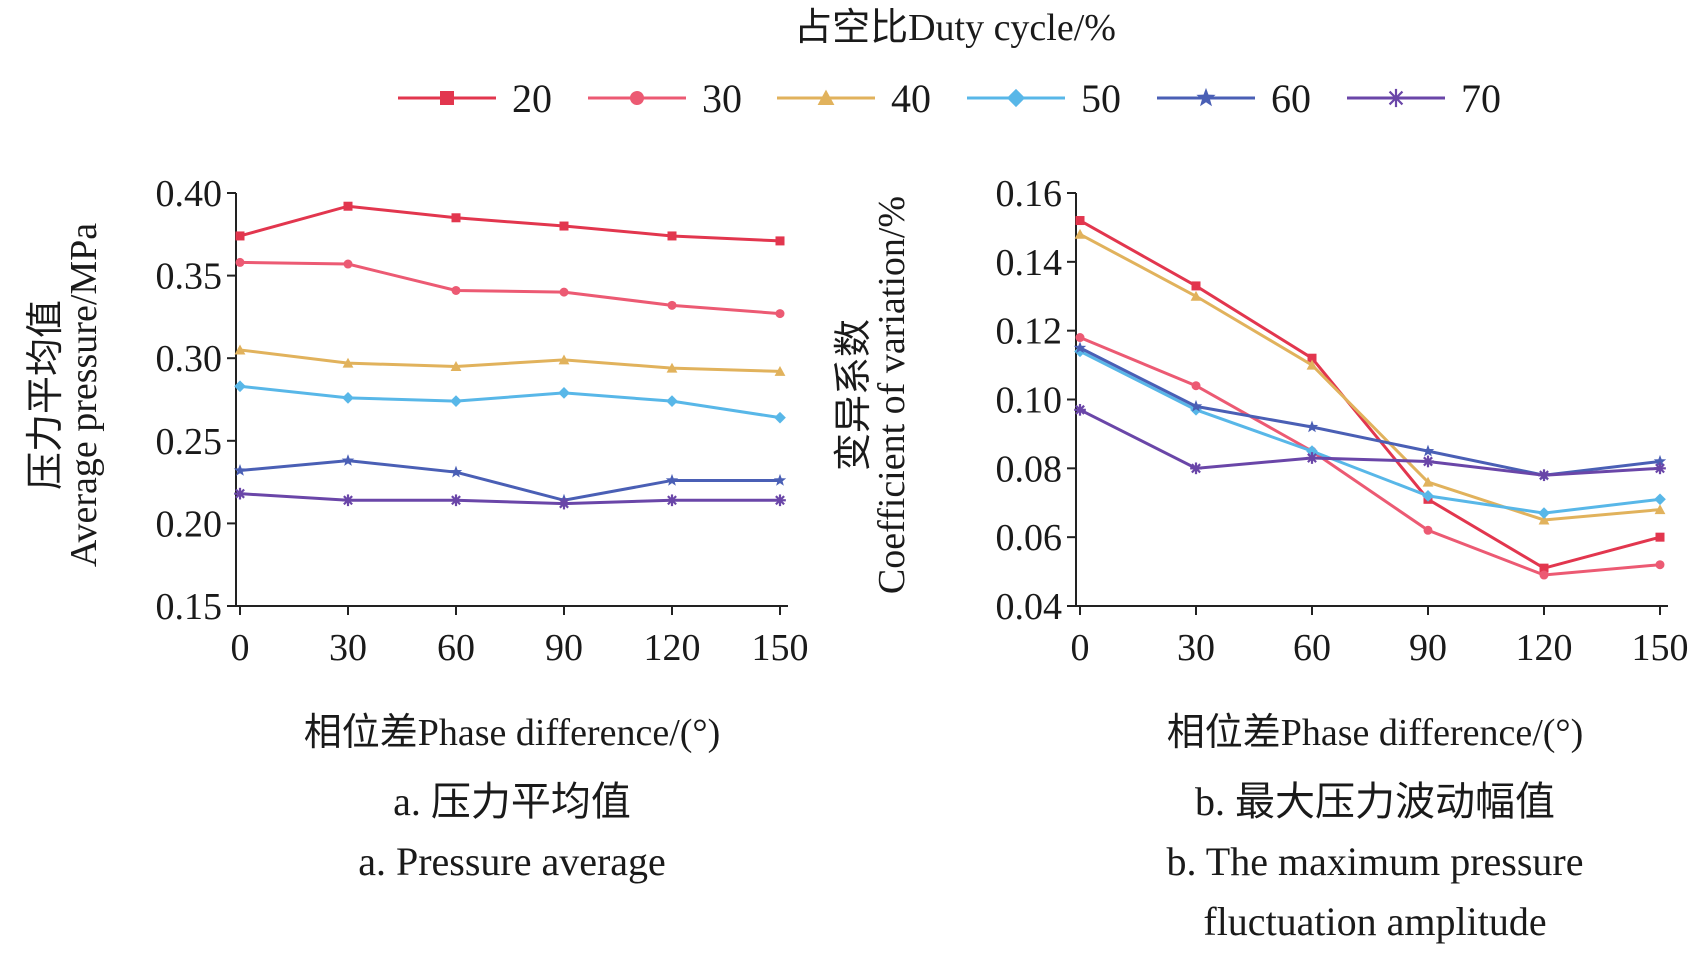 This screenshot has width=1693, height=957. Describe the element at coordinates (456, 648) in the screenshot. I see `x-tick-label-a-60: 60` at that location.